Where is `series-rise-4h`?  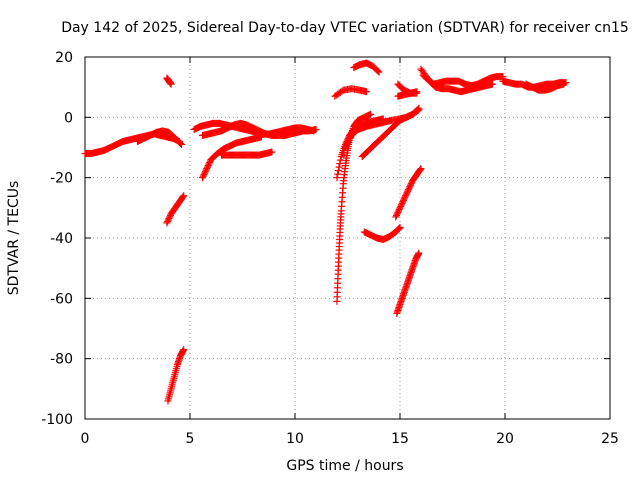 series-rise-4h is located at coordinates (175, 209).